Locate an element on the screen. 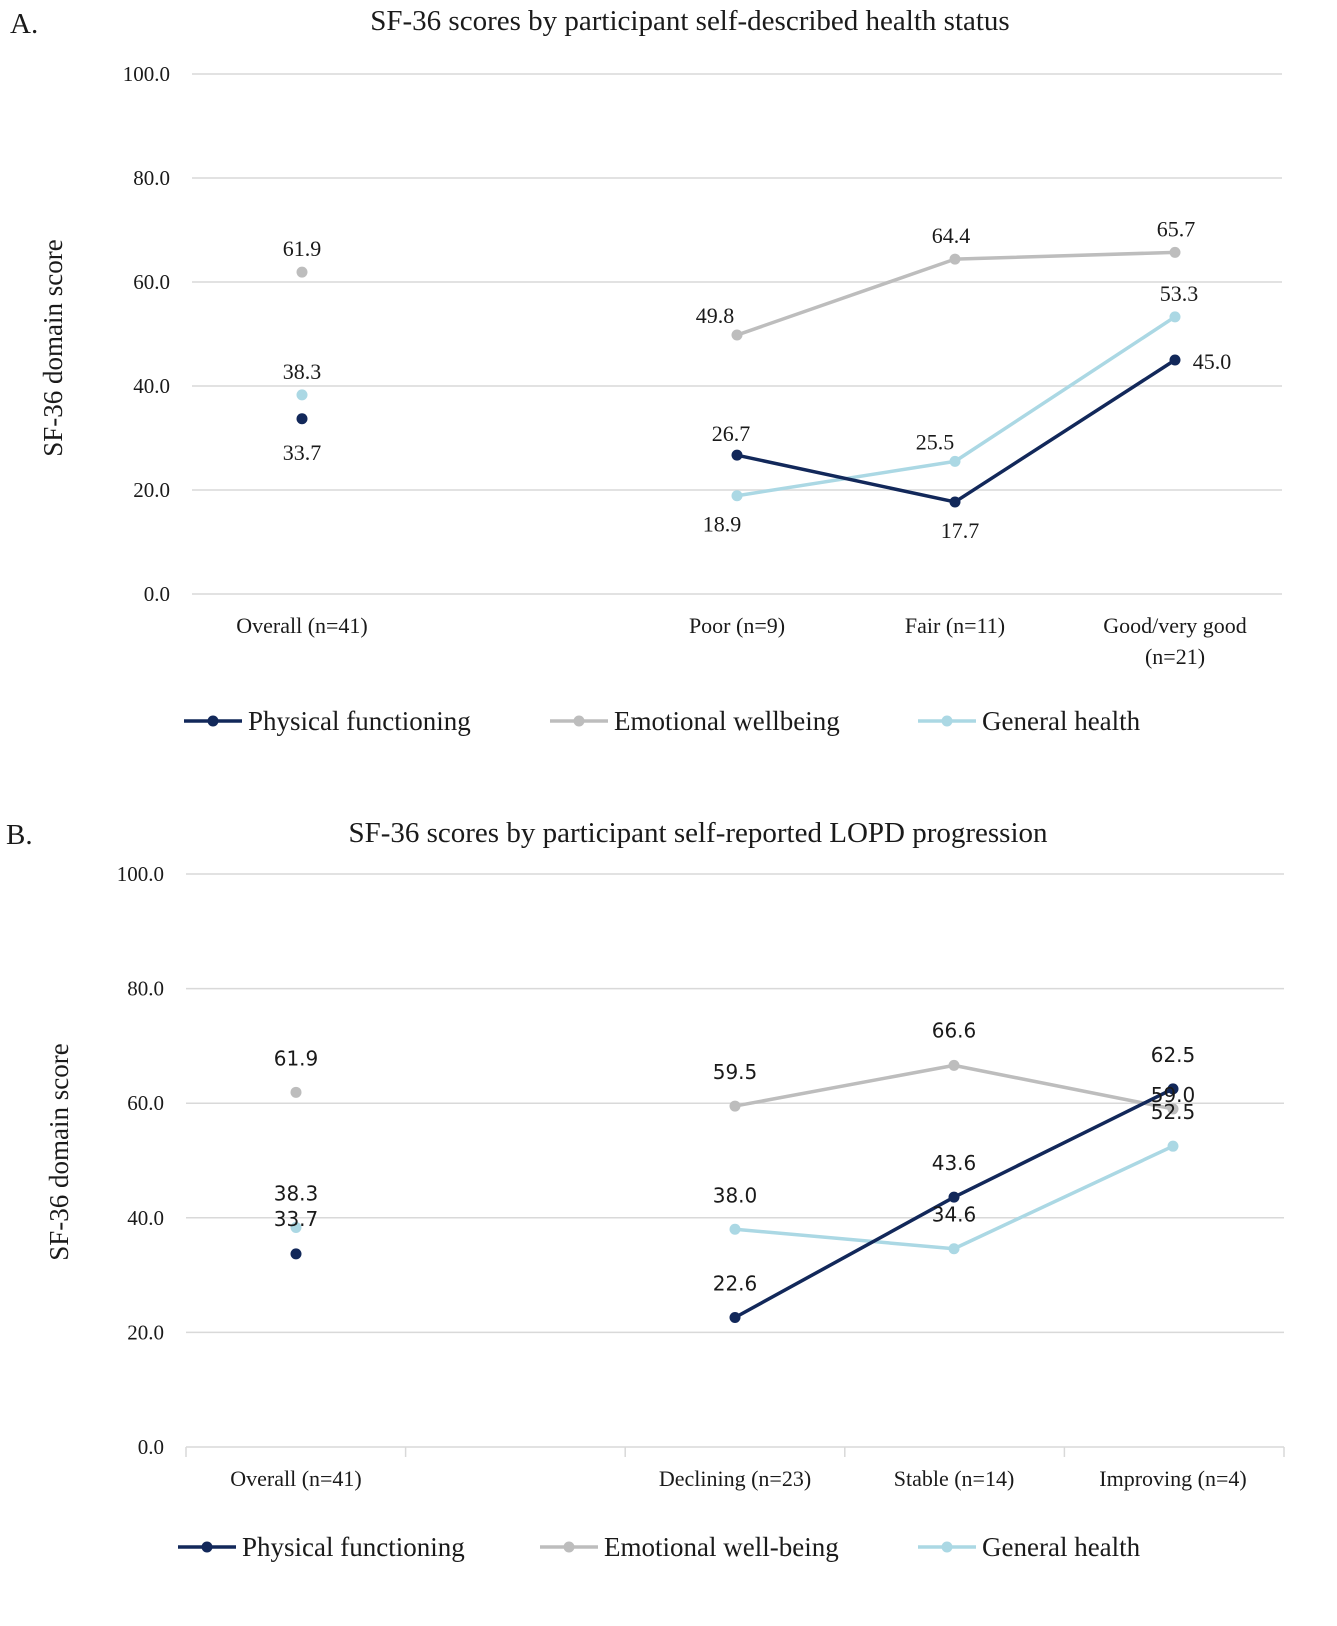 This screenshot has height=1626, width=1337. legend-entry: Emotional wellbeing is located at coordinates (727, 721).